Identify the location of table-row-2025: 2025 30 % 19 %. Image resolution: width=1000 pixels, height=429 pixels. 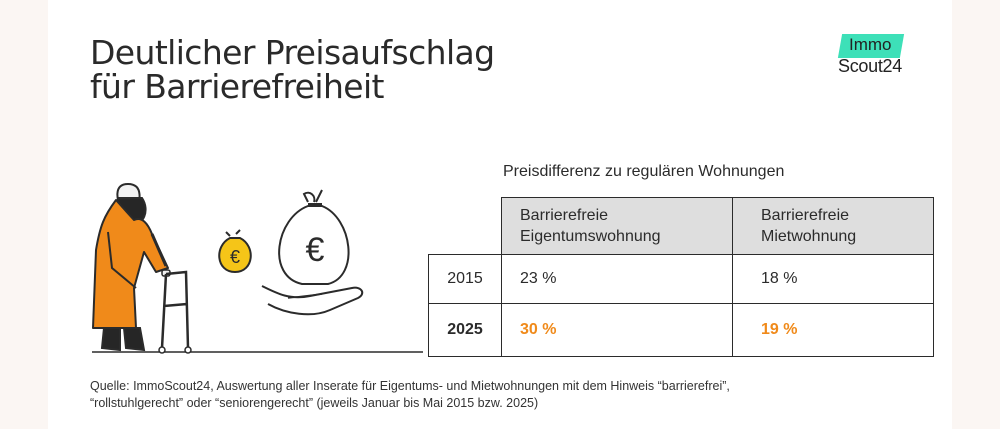
(681, 330).